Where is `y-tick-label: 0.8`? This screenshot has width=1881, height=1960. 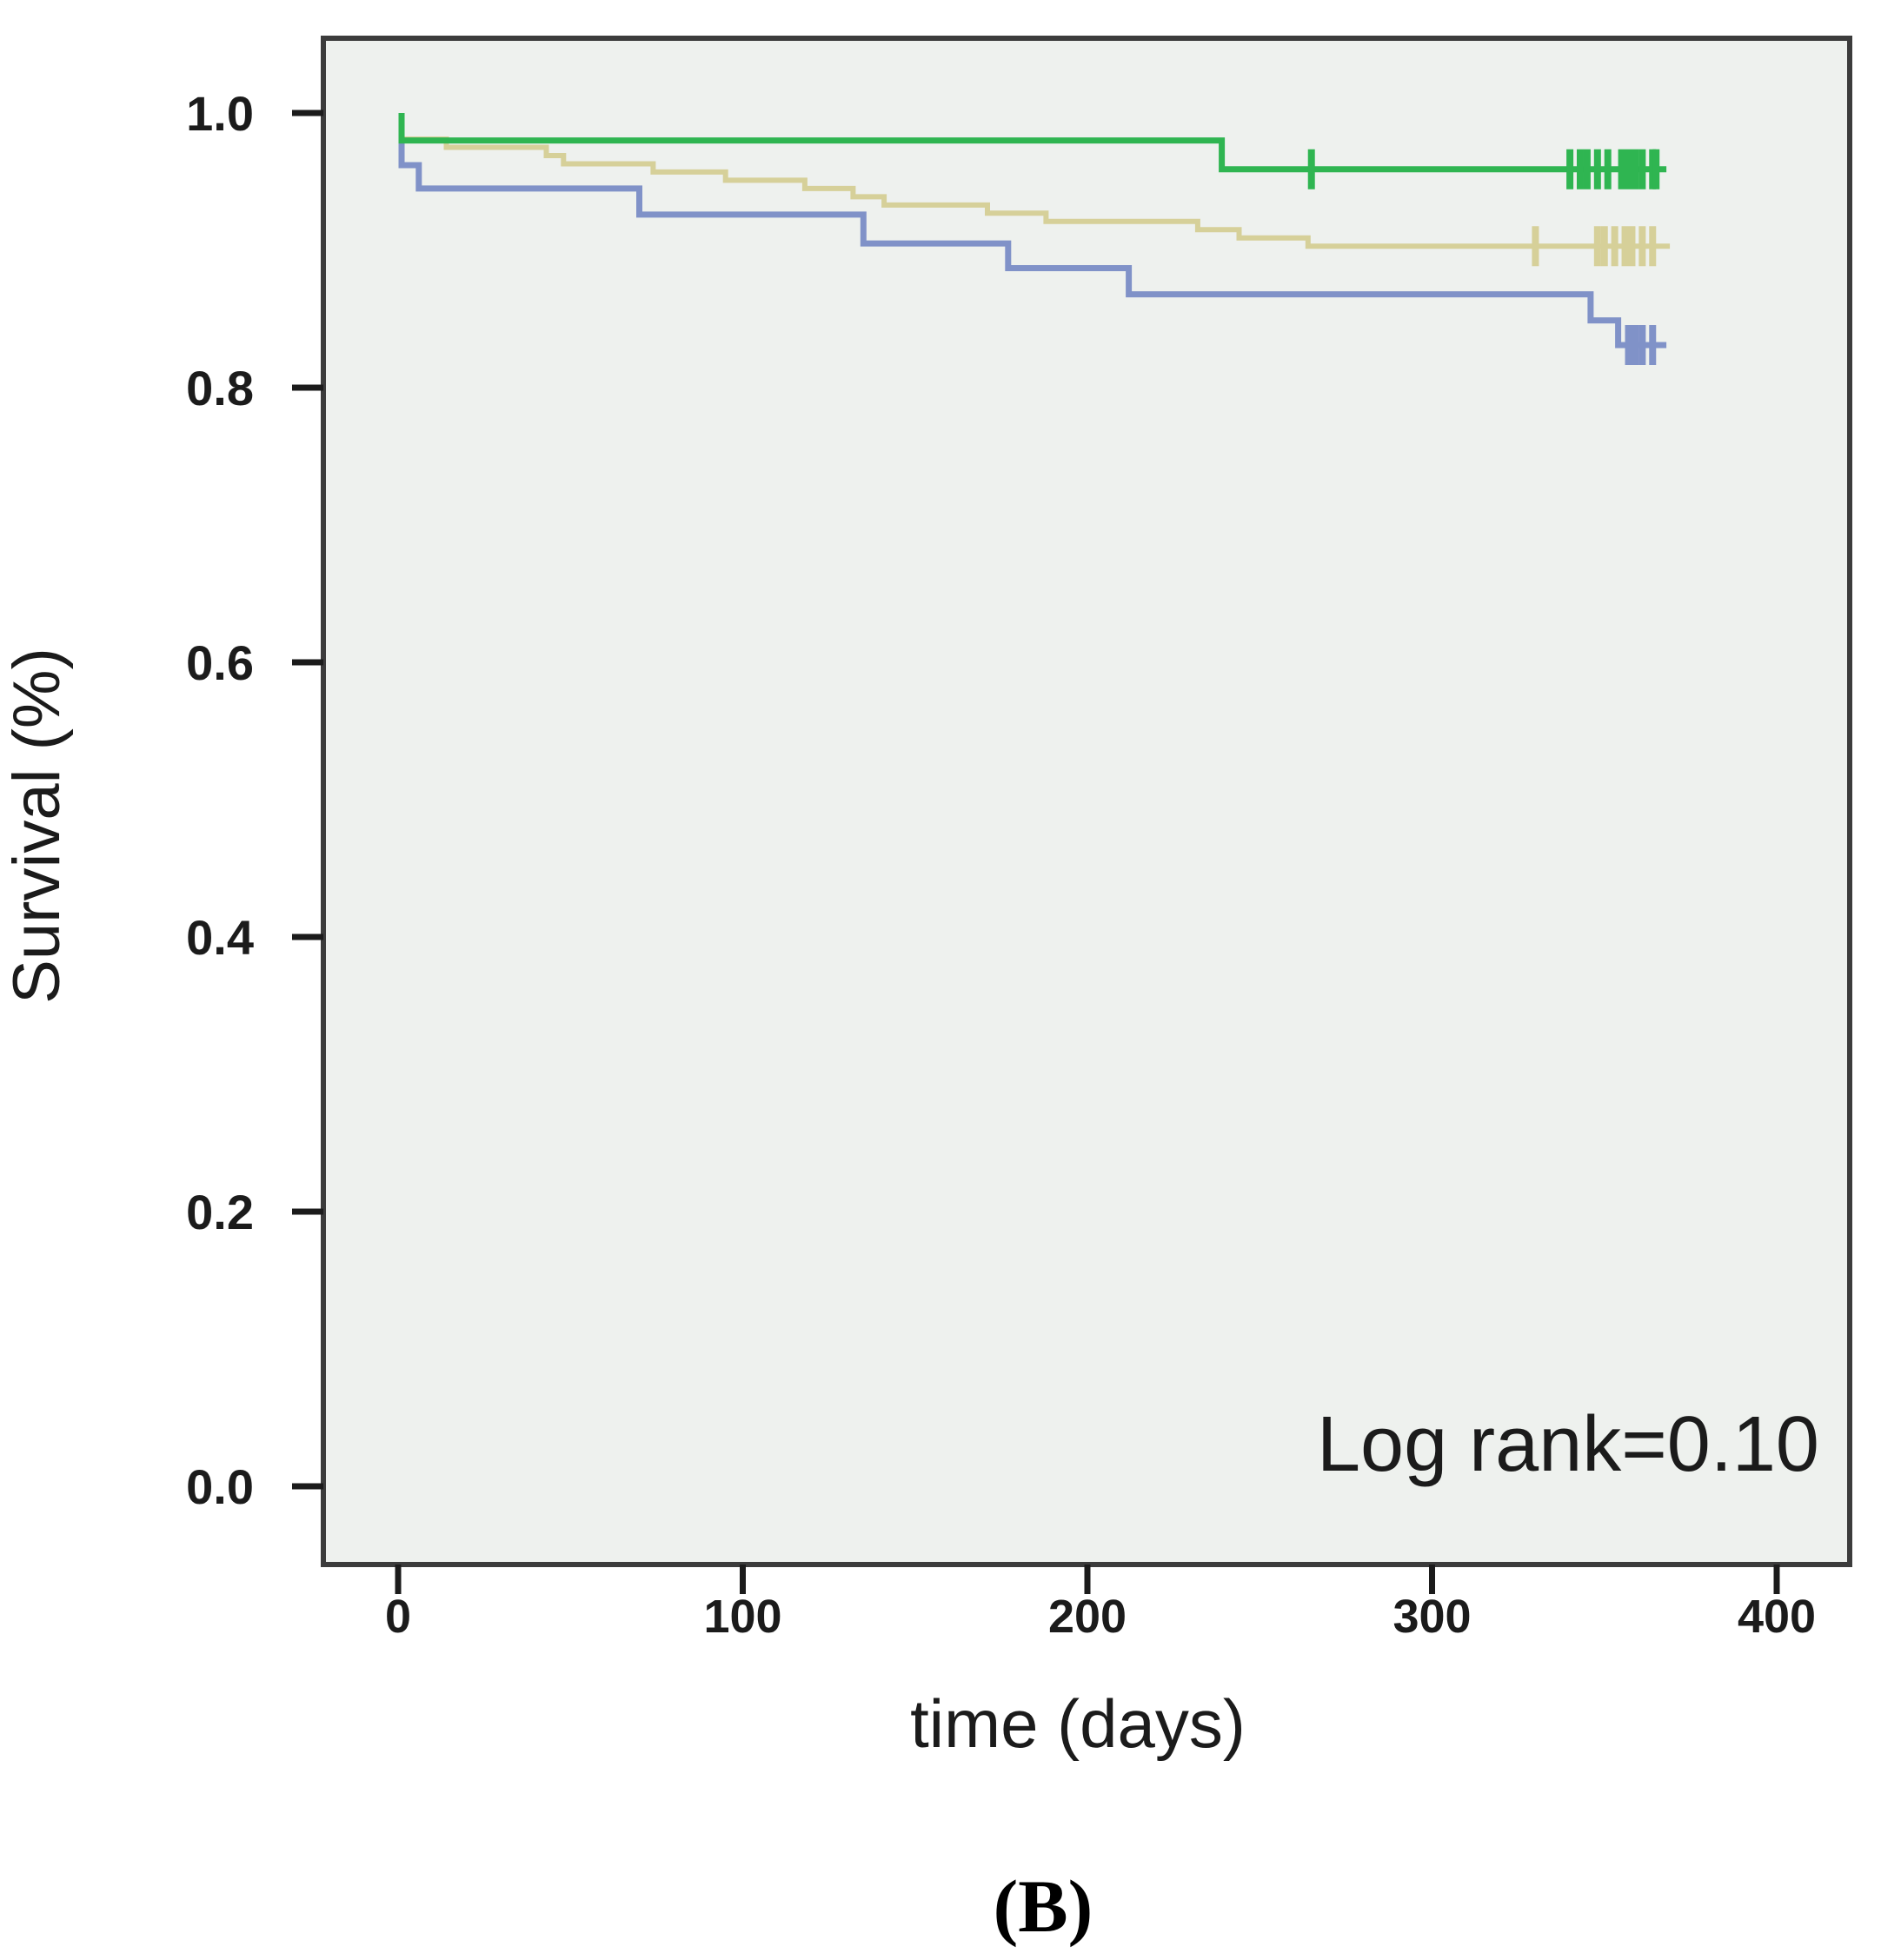
y-tick-label: 0.8 is located at coordinates (220, 388).